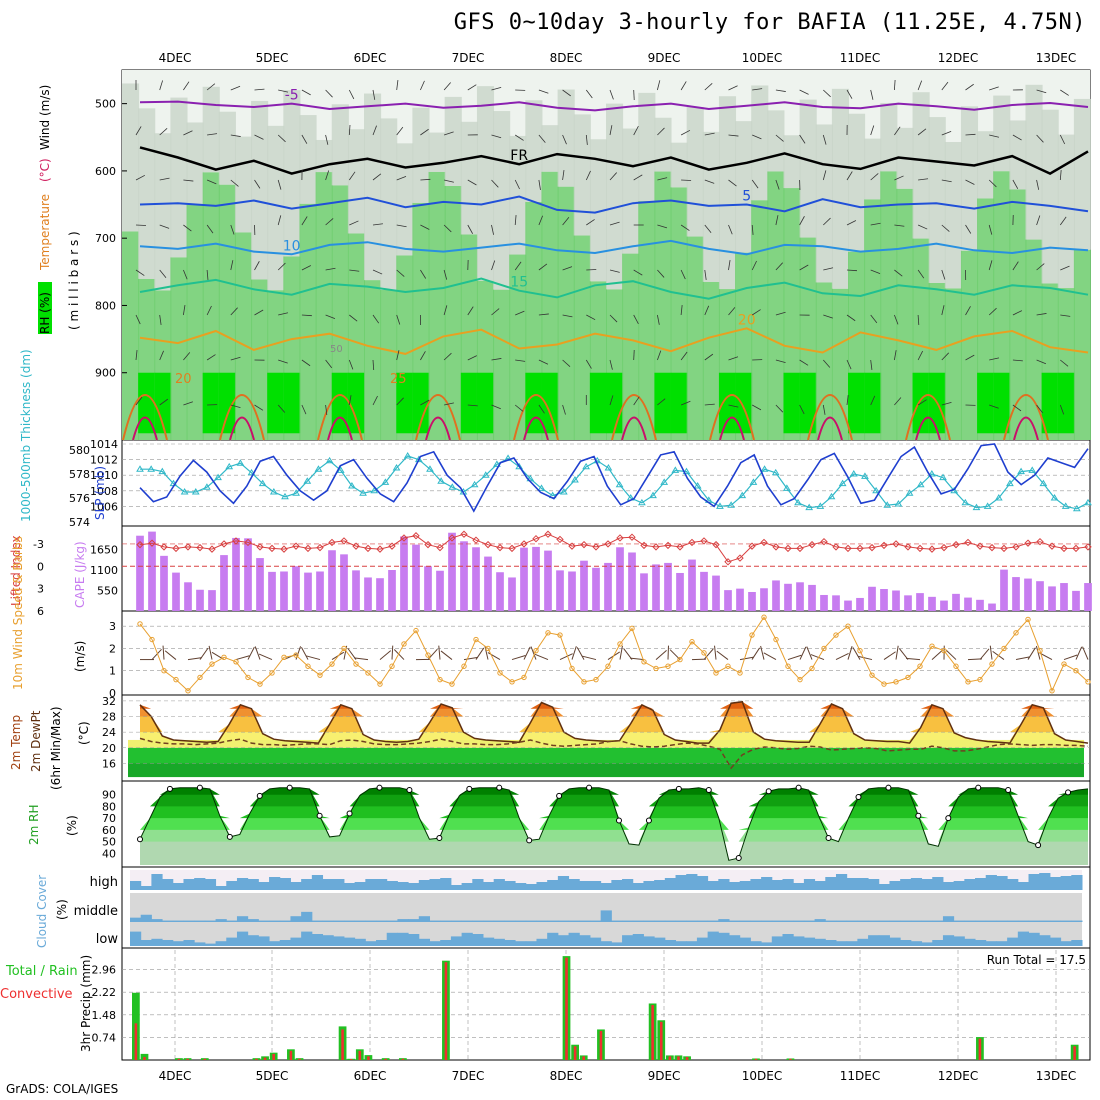  What do you see at coordinates (606, 770) in the screenshot?
I see `temp-band-cool` at bounding box center [606, 770].